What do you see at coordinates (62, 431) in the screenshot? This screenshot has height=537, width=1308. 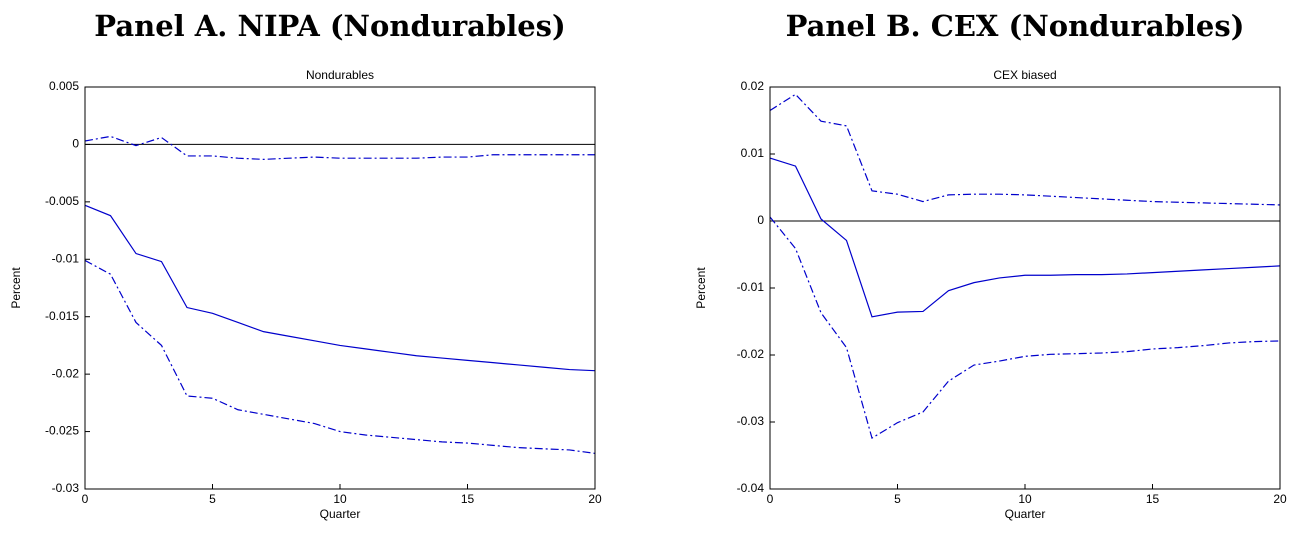 I see `y-tick-label: -0.025` at bounding box center [62, 431].